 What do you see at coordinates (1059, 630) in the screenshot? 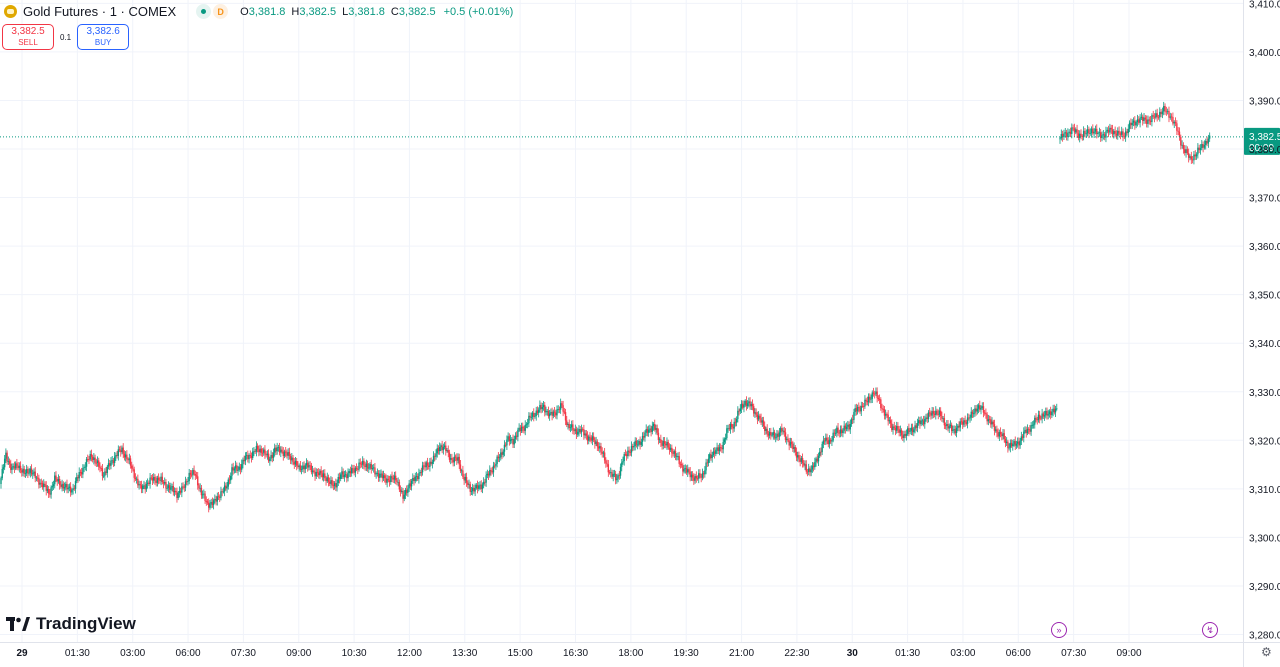
I see `jump-to-realtime-icon: »` at bounding box center [1059, 630].